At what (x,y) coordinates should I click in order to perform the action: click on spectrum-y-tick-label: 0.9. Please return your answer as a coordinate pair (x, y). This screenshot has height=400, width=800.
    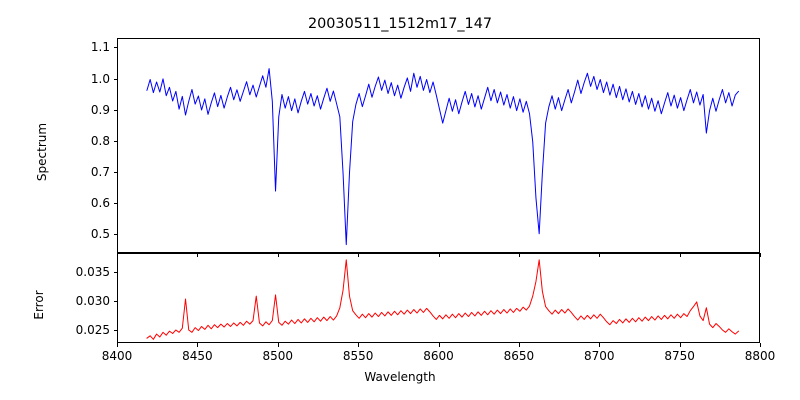
    Looking at the image, I should click on (100, 109).